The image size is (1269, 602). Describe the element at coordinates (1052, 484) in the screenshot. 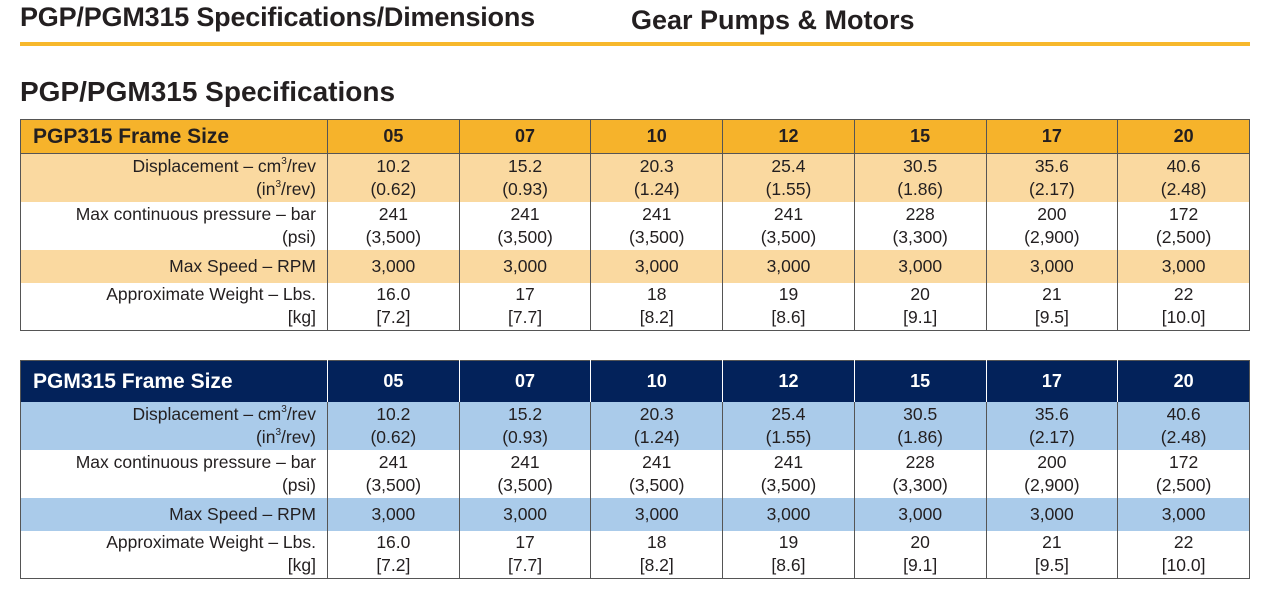

I see `cell-line: (2,900)` at that location.